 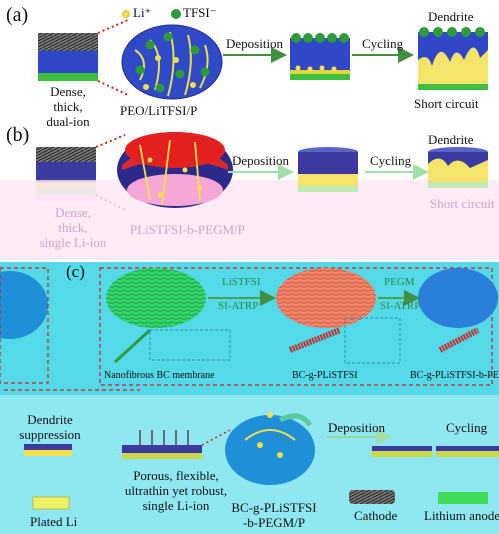 I want to click on cycling-label-c: Cycling, so click(x=467, y=427).